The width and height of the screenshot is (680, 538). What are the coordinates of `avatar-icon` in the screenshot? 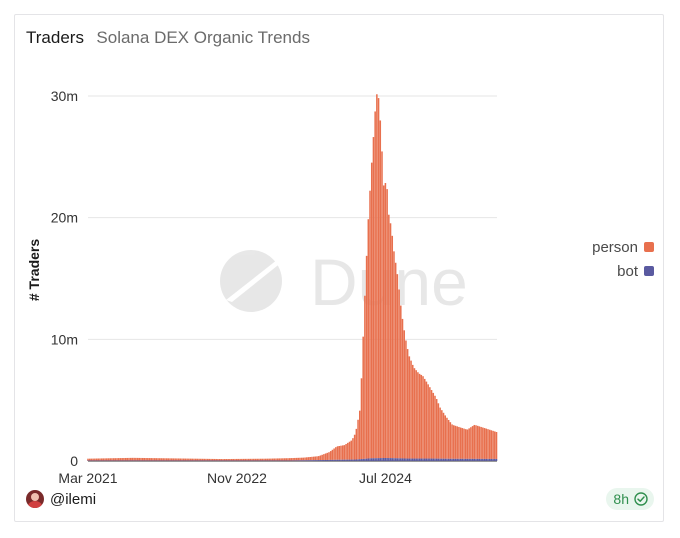 It's located at (35, 499).